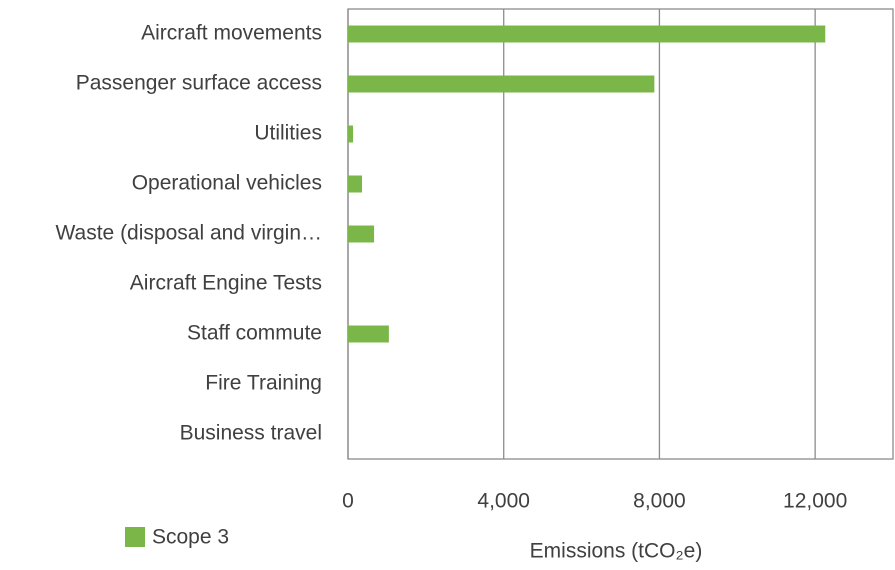 This screenshot has height=570, width=895. I want to click on y-tick-label: Operational vehicles, so click(227, 183).